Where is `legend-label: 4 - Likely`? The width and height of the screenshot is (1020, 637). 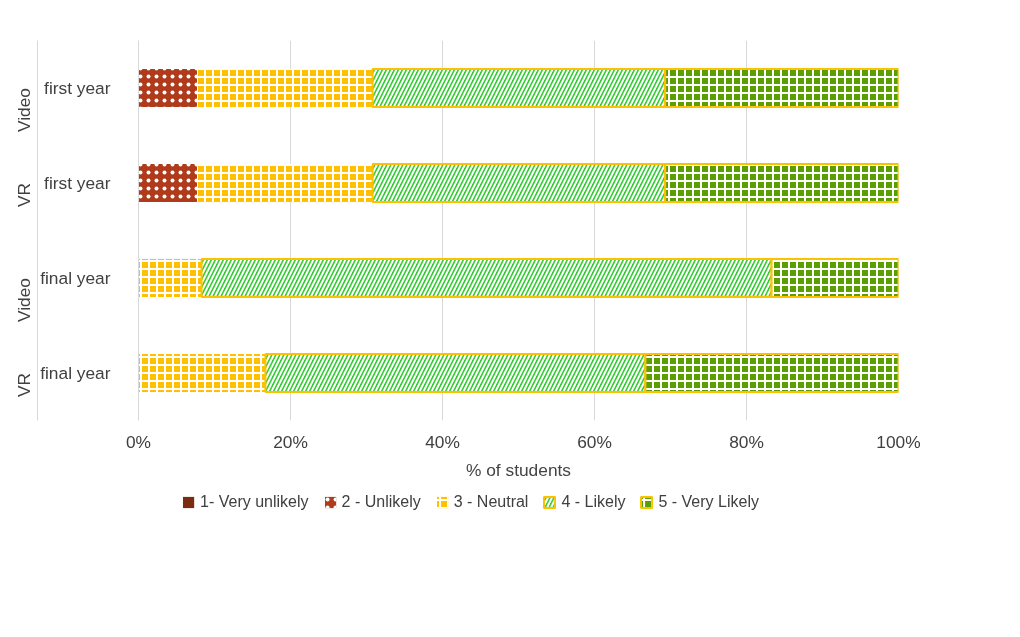
legend-label: 4 - Likely is located at coordinates (593, 502).